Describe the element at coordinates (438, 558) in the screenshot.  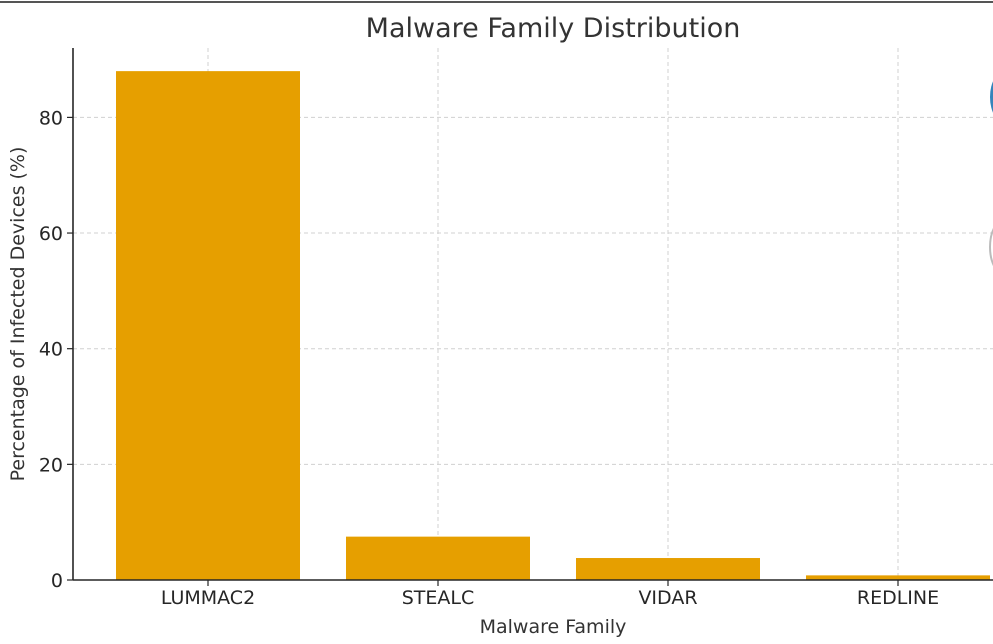
I see `bar-stealc` at that location.